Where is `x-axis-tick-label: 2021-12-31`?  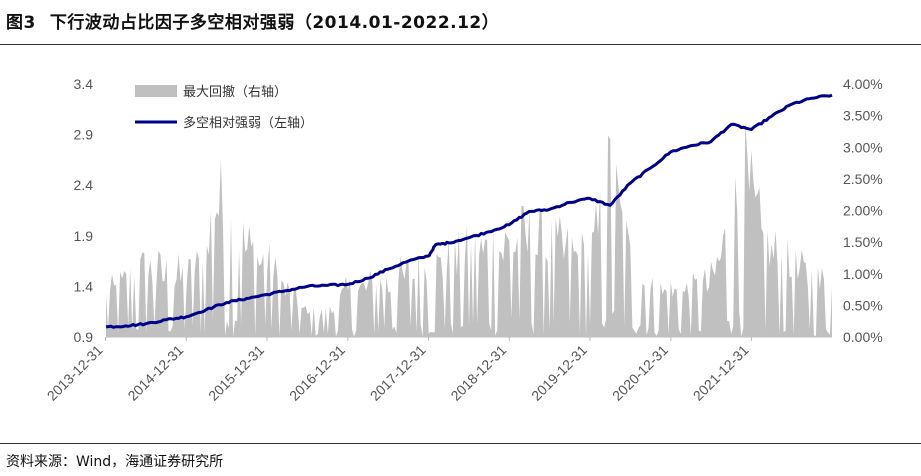
x-axis-tick-label: 2021-12-31 is located at coordinates (721, 373).